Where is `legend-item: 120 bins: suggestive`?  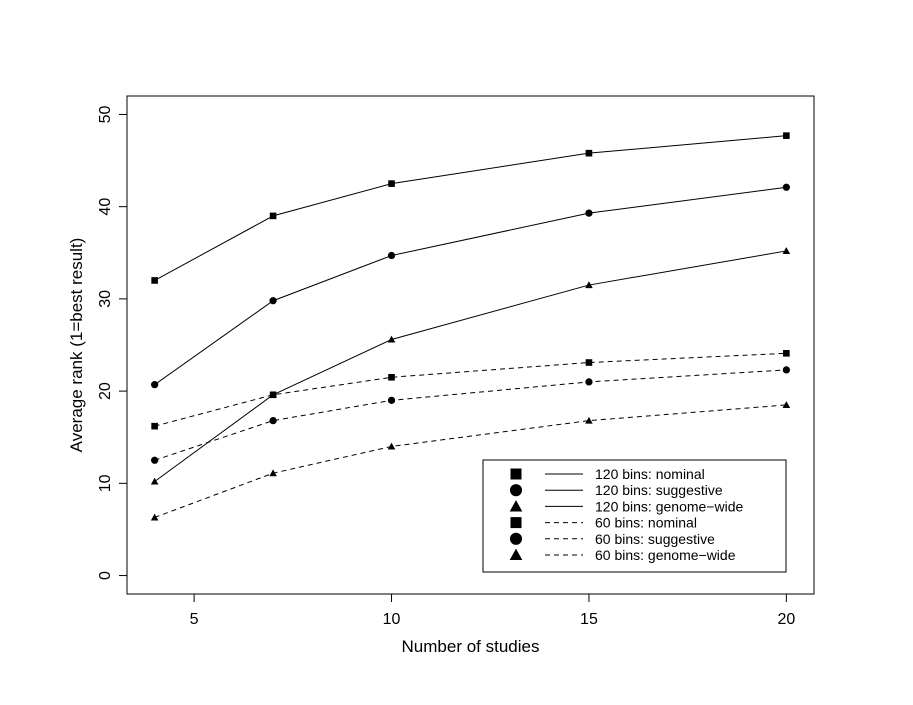 legend-item: 120 bins: suggestive is located at coordinates (616, 490).